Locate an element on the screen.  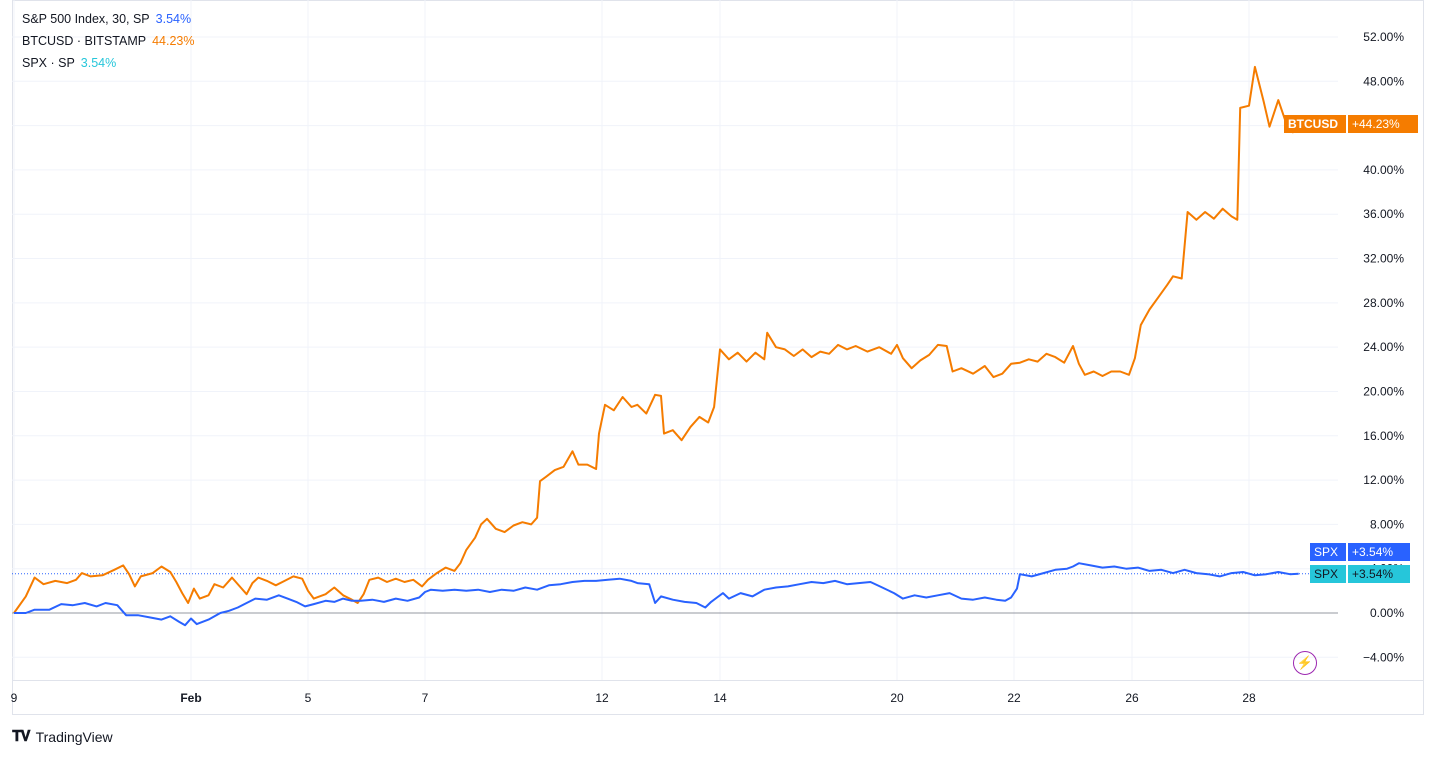
legend-spx-value: 3.54% is located at coordinates (98, 63).